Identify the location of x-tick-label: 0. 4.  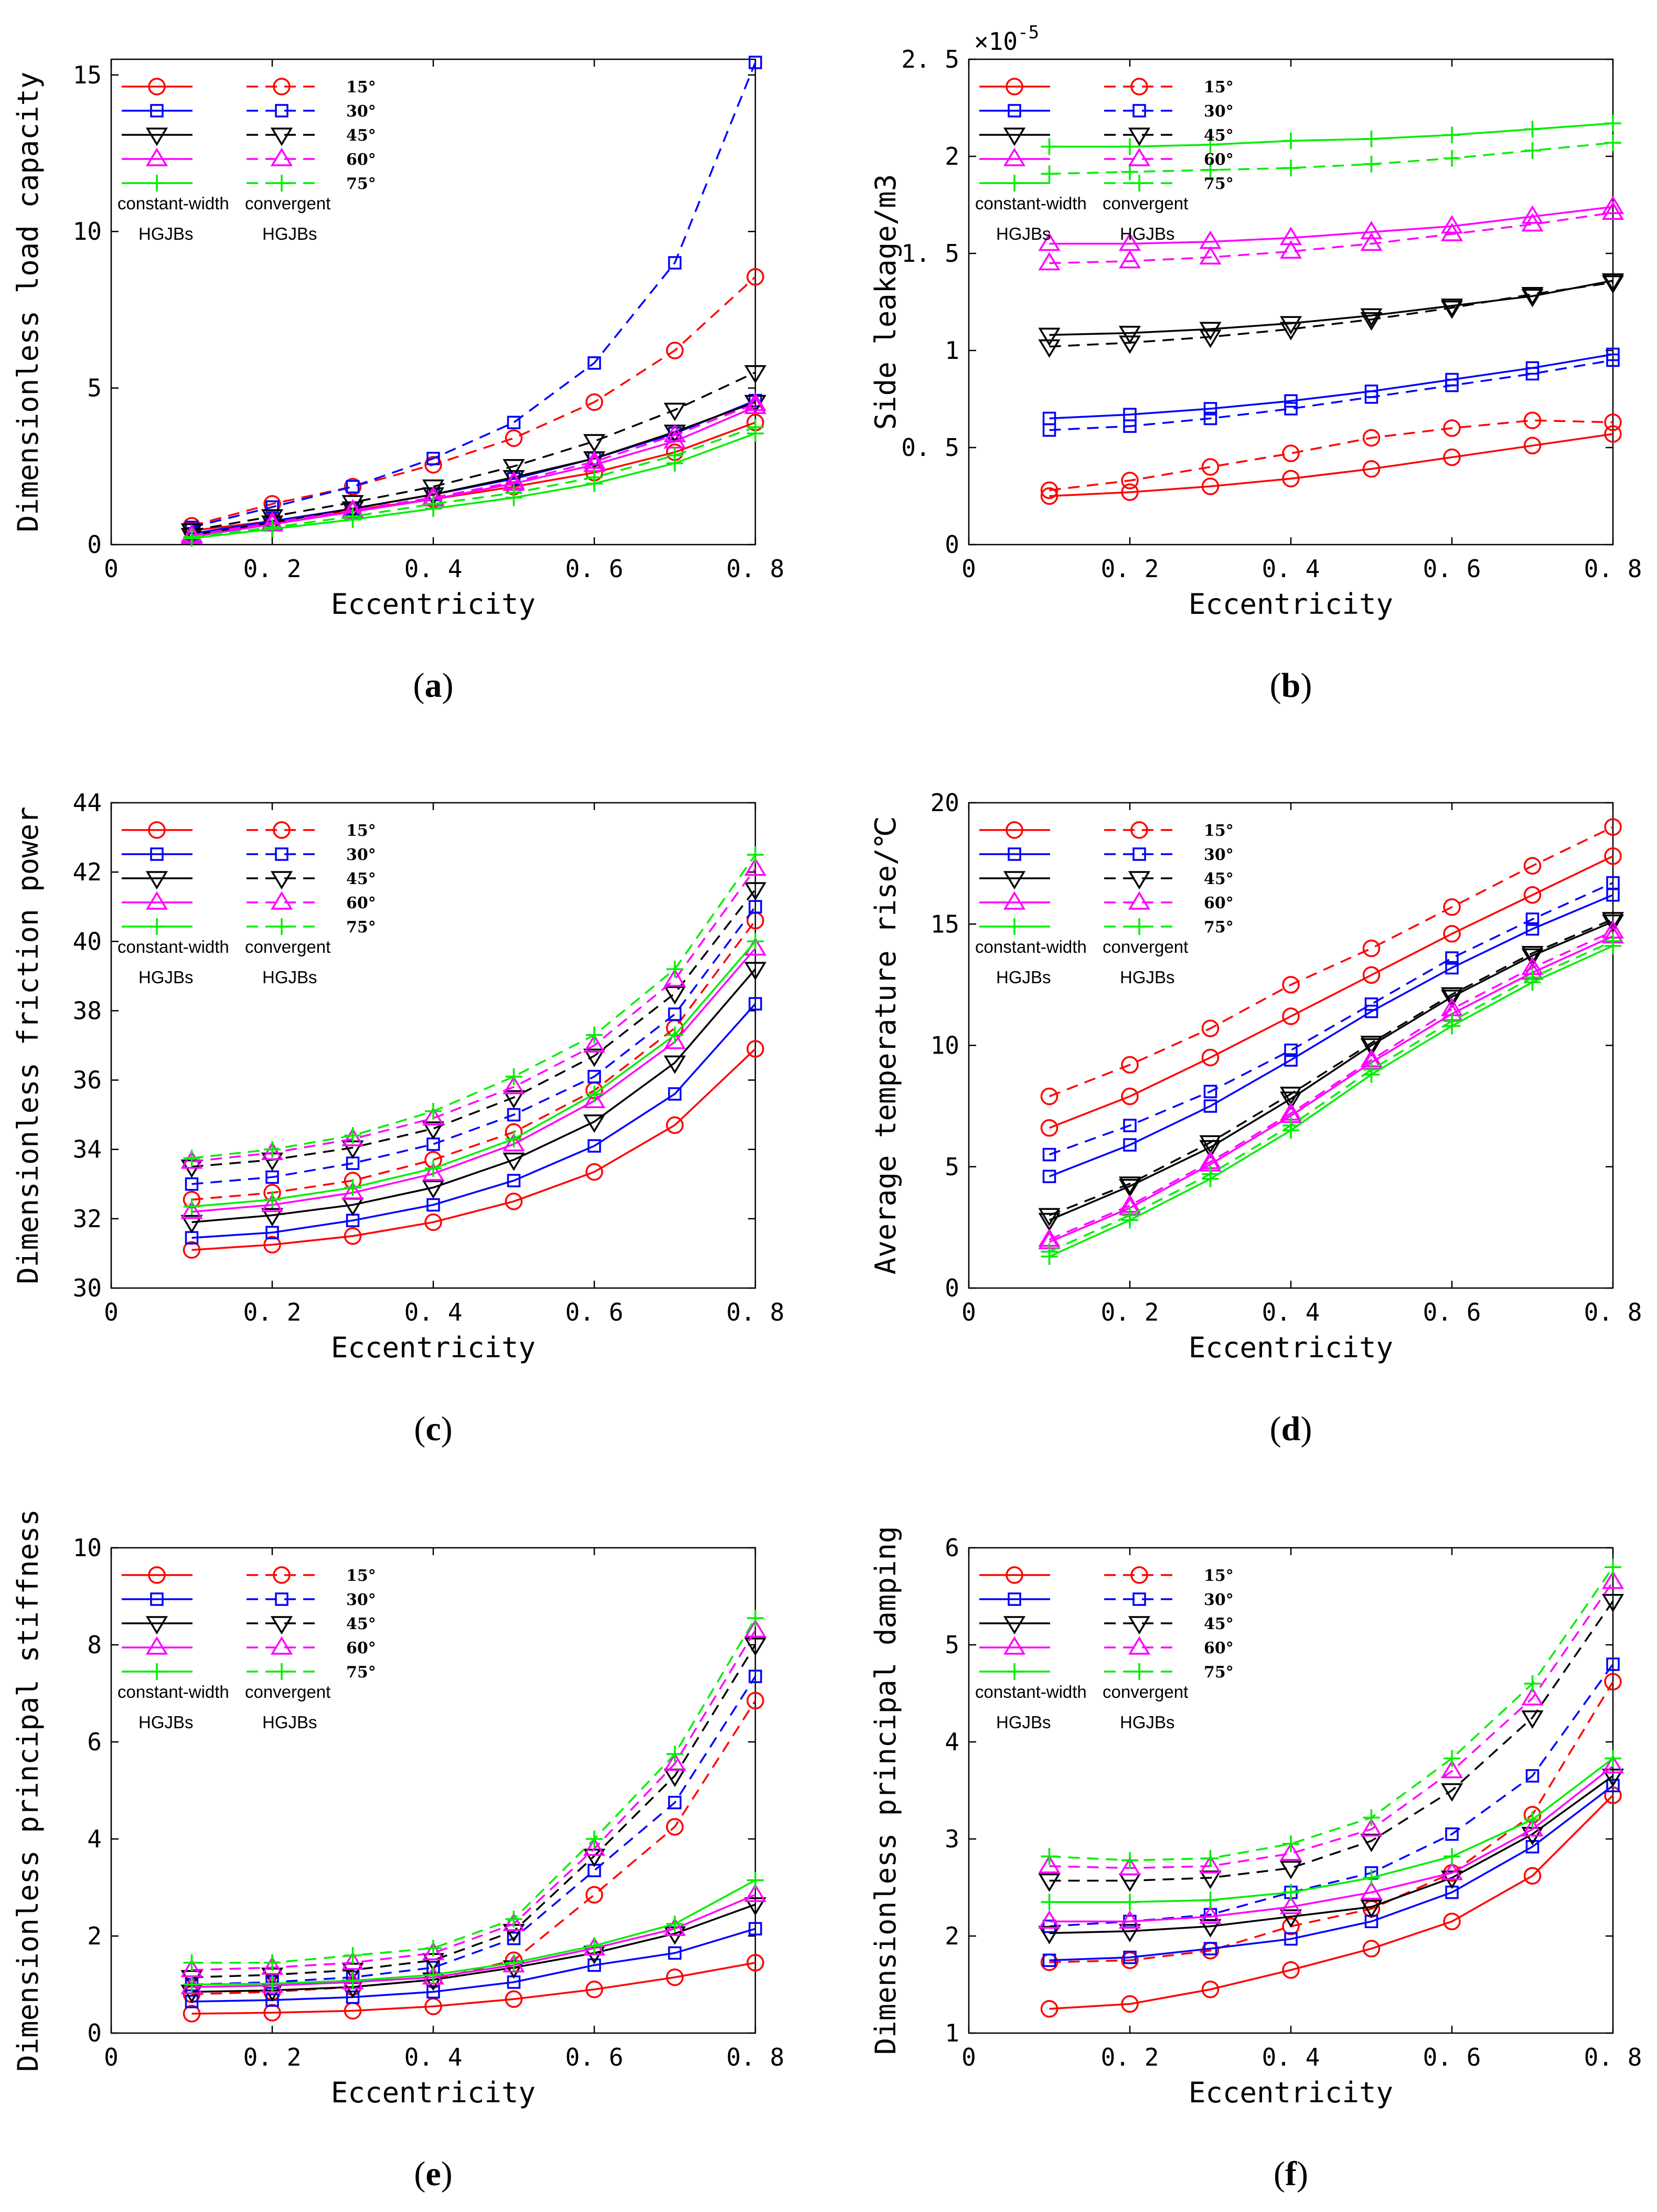
(433, 569).